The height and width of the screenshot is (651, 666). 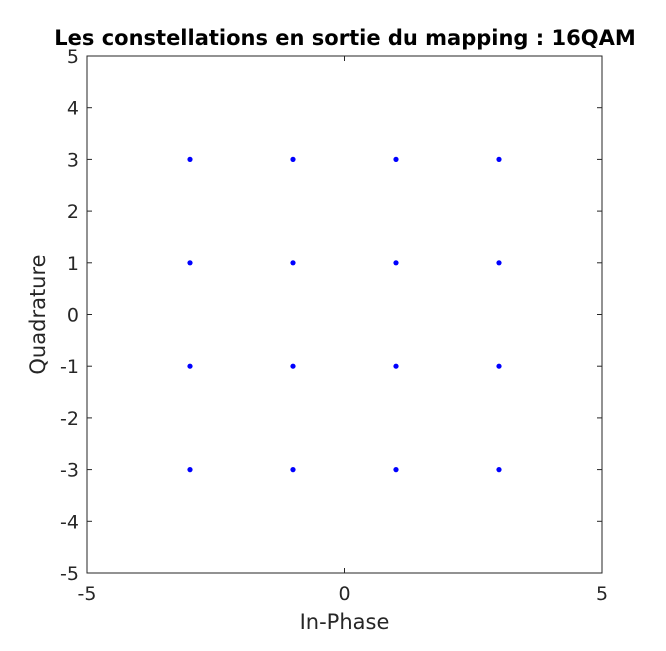 I want to click on y-tick-label: -2, so click(x=69, y=419).